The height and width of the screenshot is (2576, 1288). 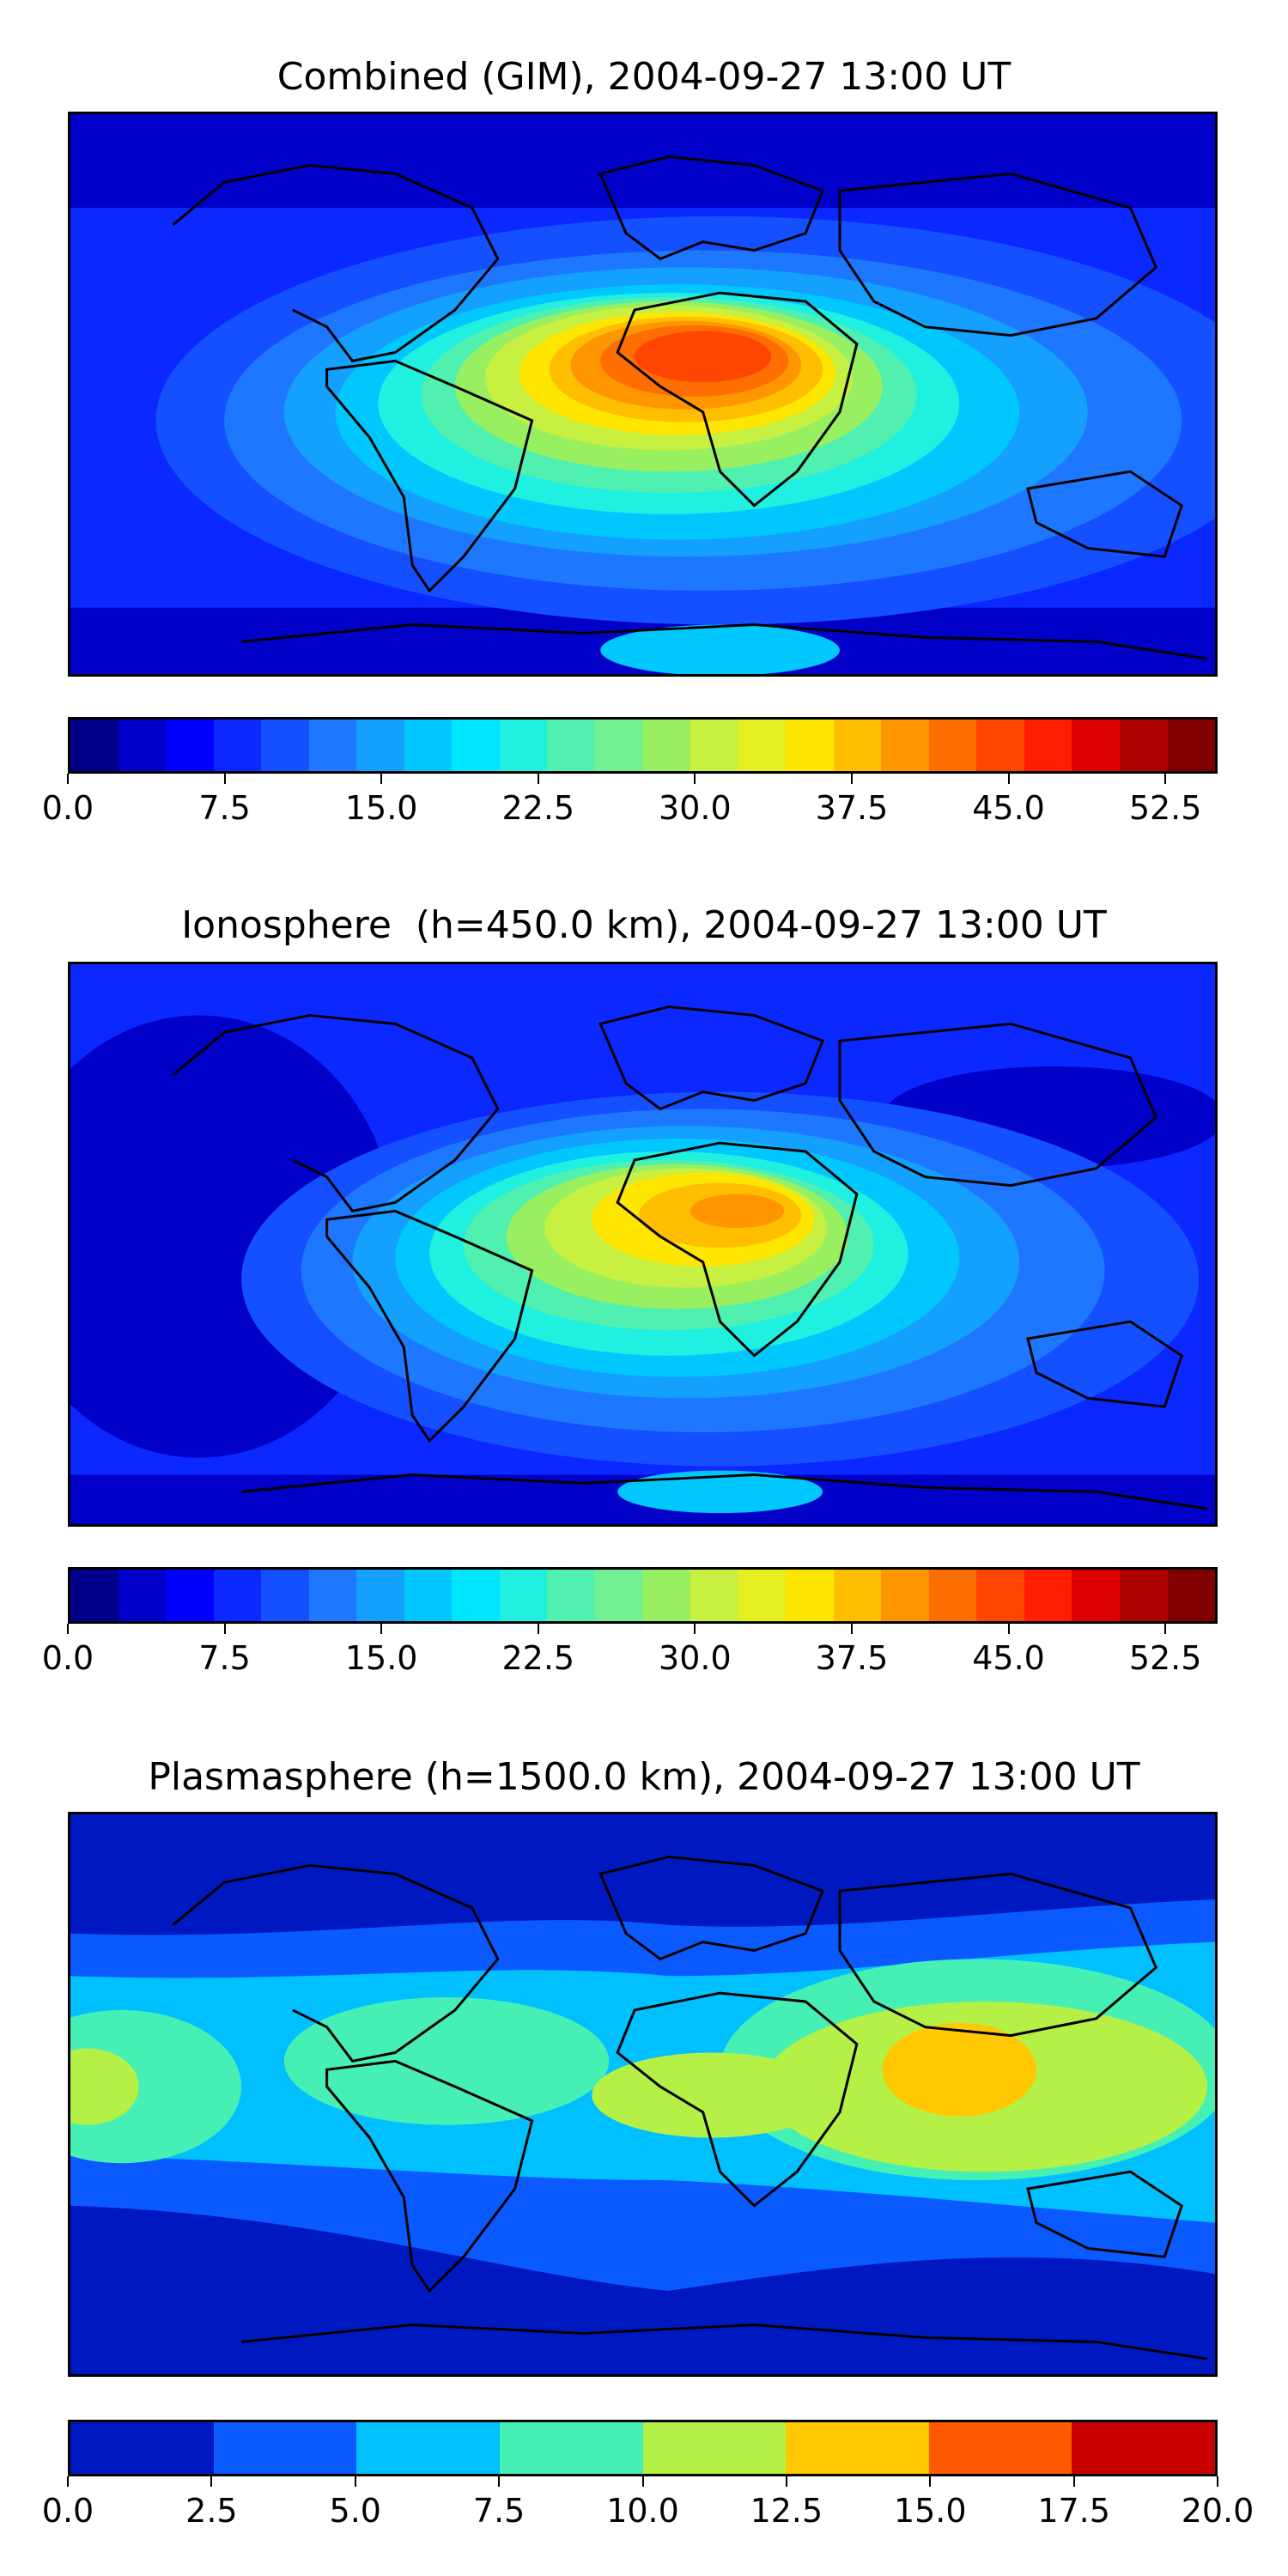 I want to click on colorbar-tick-label: 12.5, so click(x=786, y=2511).